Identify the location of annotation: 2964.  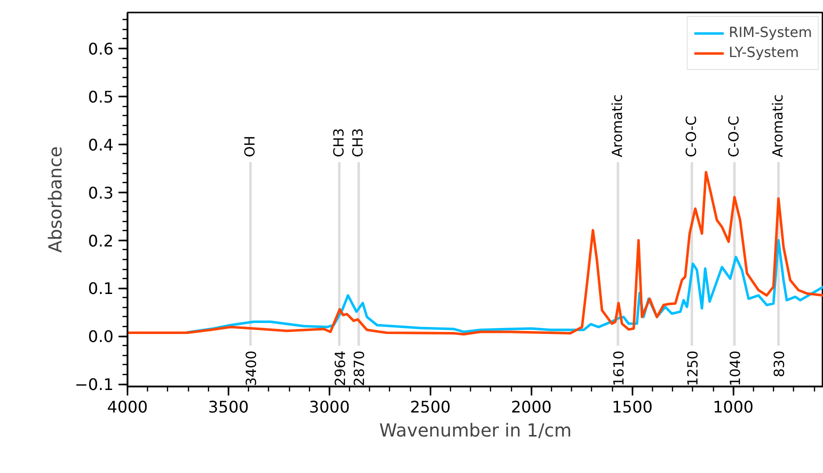
(340, 368).